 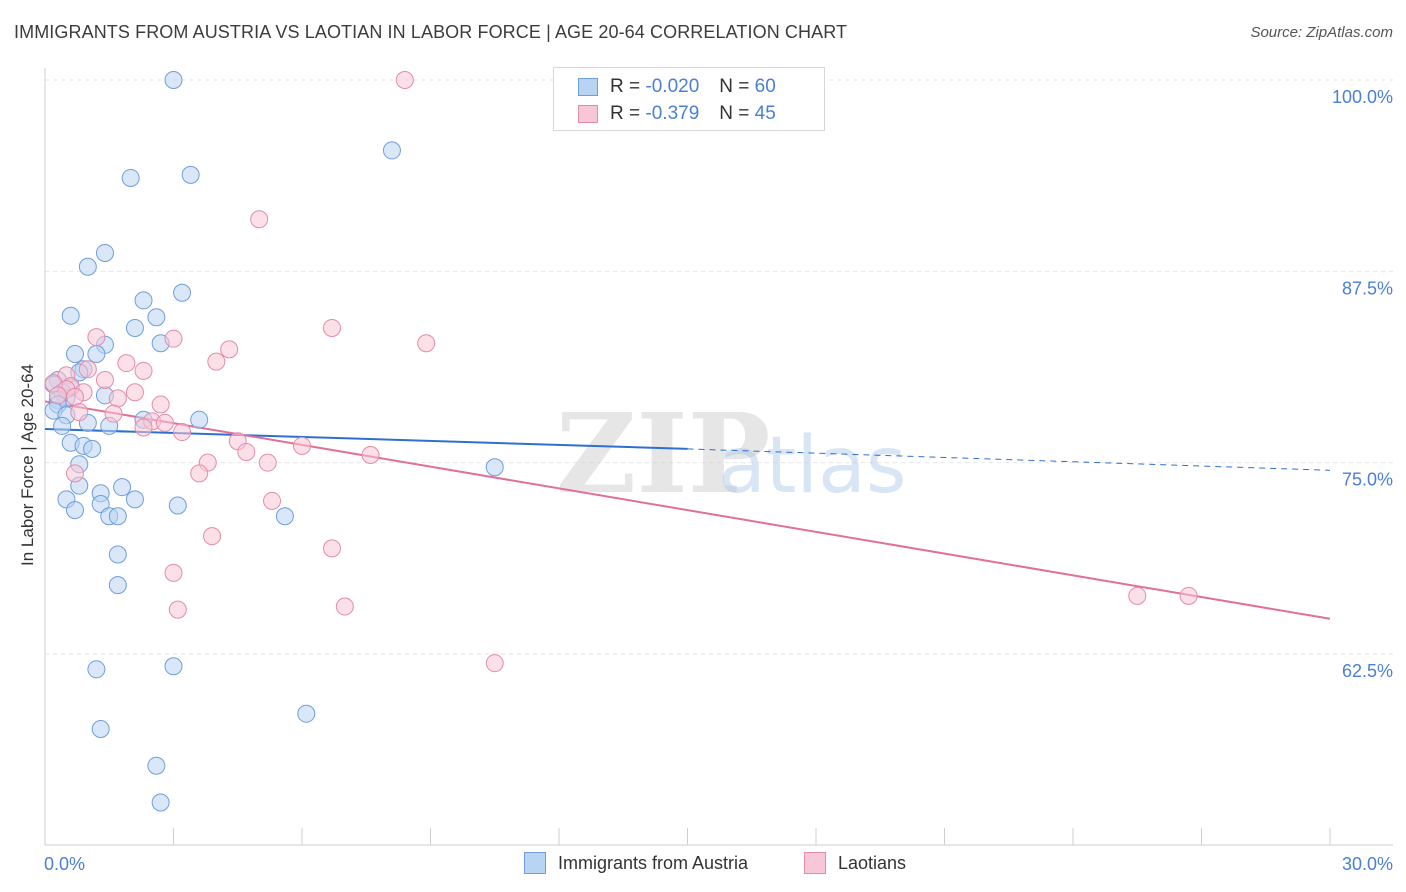 I want to click on legend-row-austria: R = -0.020 N = 60, so click(x=677, y=87).